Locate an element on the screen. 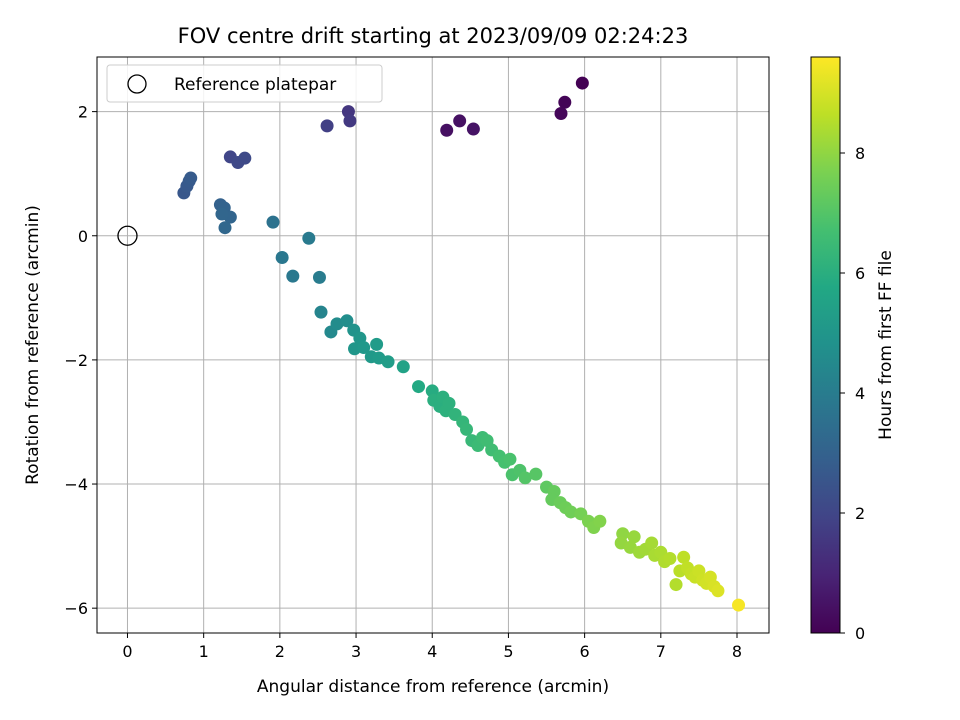 The image size is (960, 720). x-axis-label: Angular distance from reference (arcmin) is located at coordinates (433, 687).